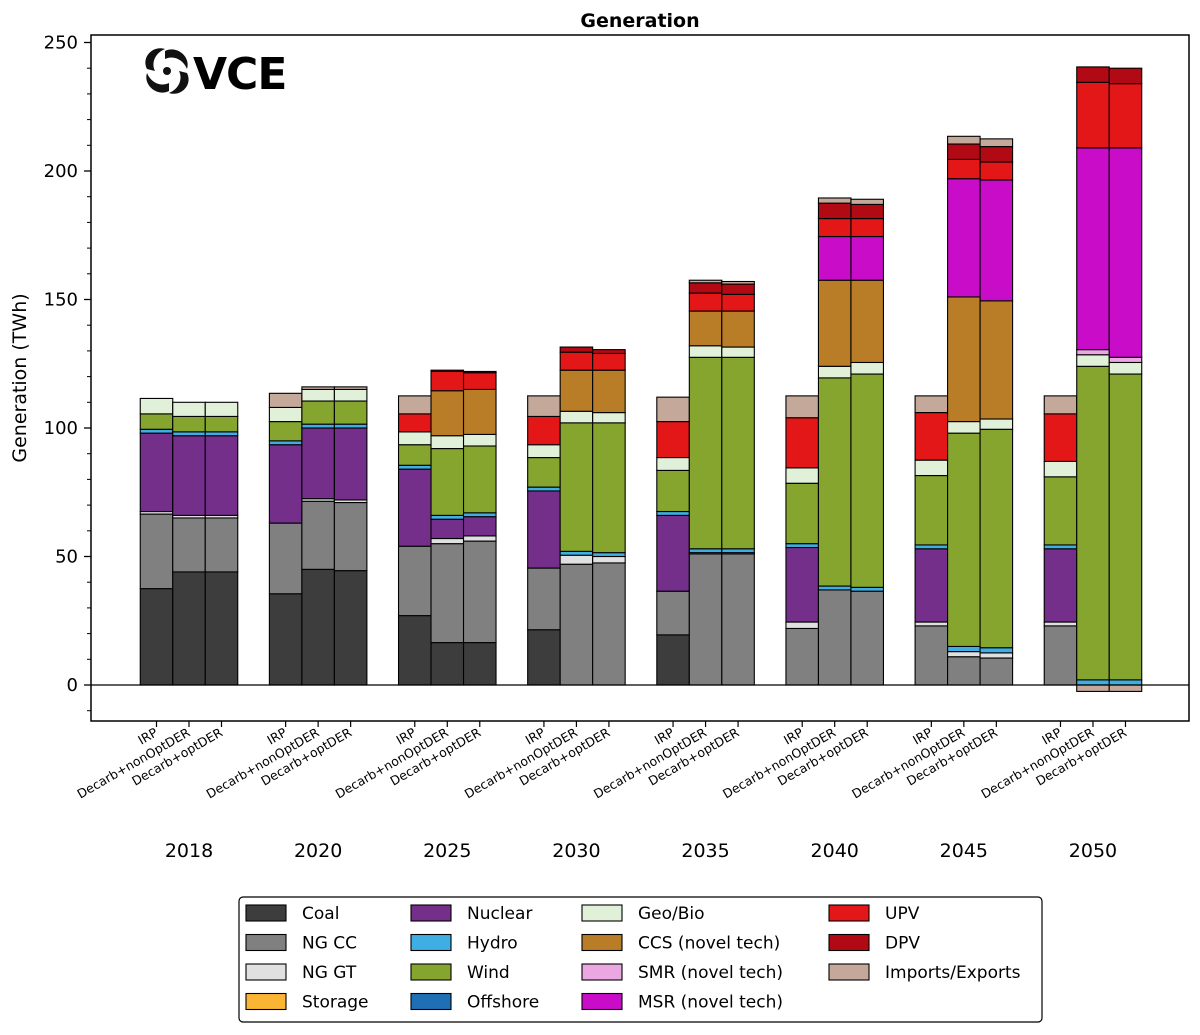 This screenshot has width=1200, height=1035. I want to click on legend-label: SMR (novel tech), so click(710, 973).